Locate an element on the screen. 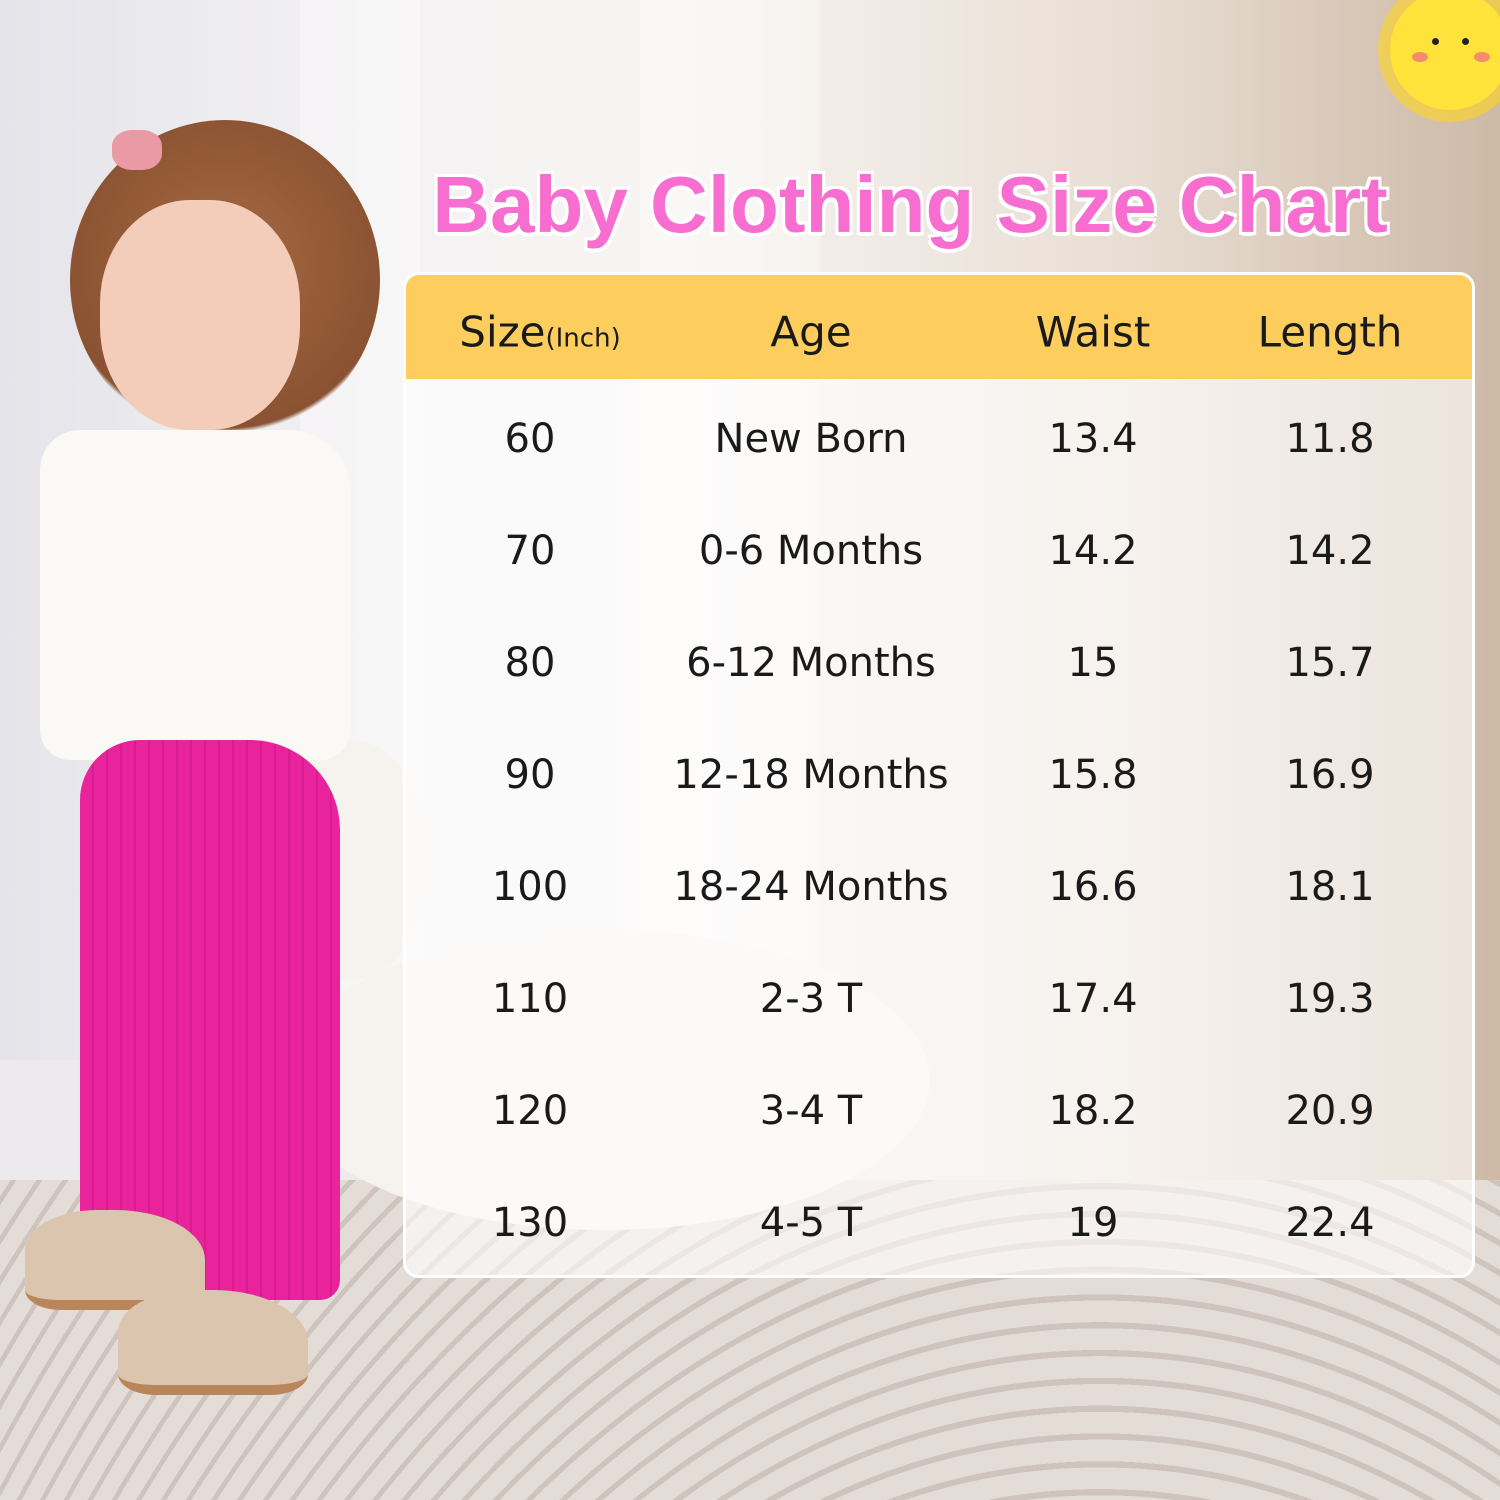  cell-waist: 15.8 is located at coordinates (1093, 775).